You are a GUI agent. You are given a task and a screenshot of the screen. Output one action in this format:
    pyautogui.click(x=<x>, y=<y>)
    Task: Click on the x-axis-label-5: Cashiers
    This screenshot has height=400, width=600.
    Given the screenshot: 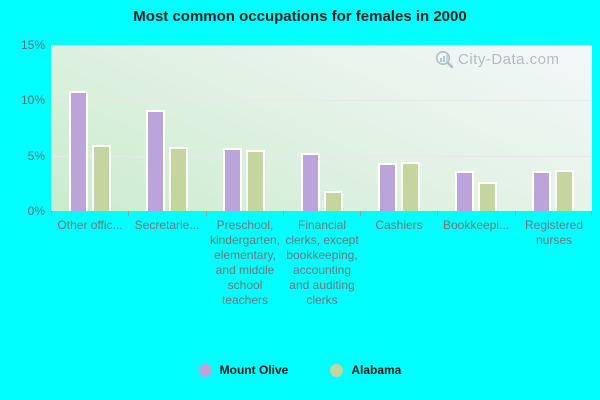 What is the action you would take?
    pyautogui.click(x=399, y=225)
    